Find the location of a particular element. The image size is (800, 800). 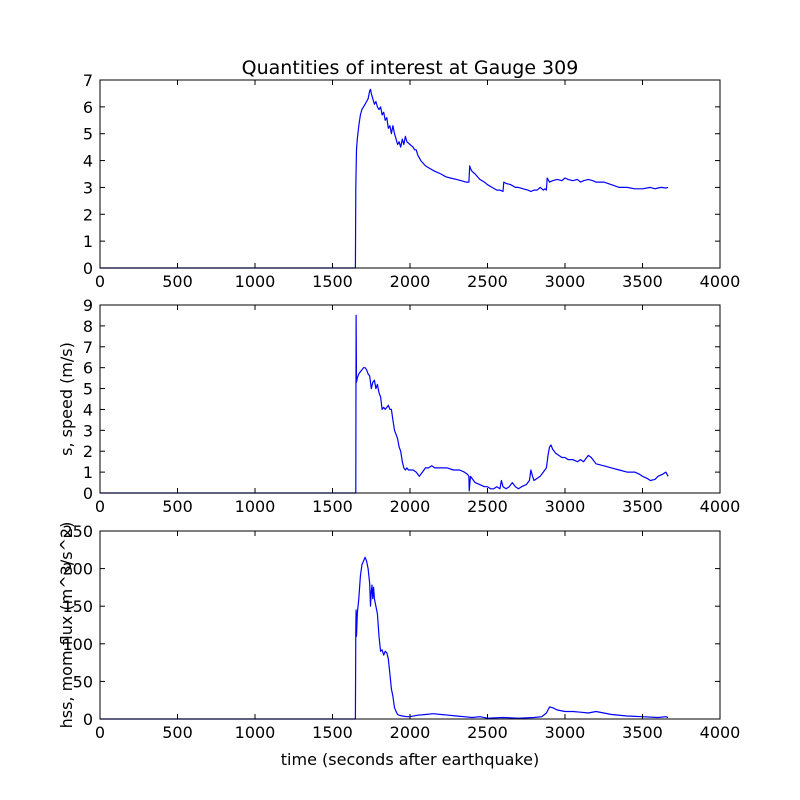

y-tick-label: 8 is located at coordinates (88, 326).